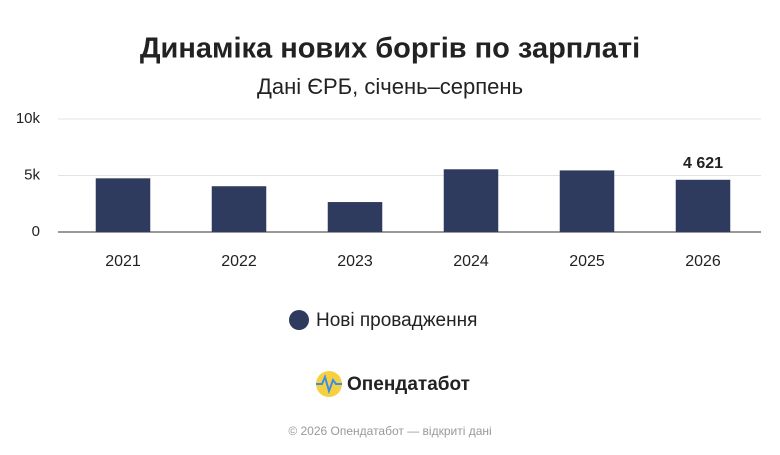 The width and height of the screenshot is (780, 455). What do you see at coordinates (389, 431) in the screenshot?
I see `footer: © 2026 Опендатабот — відкриті дані` at bounding box center [389, 431].